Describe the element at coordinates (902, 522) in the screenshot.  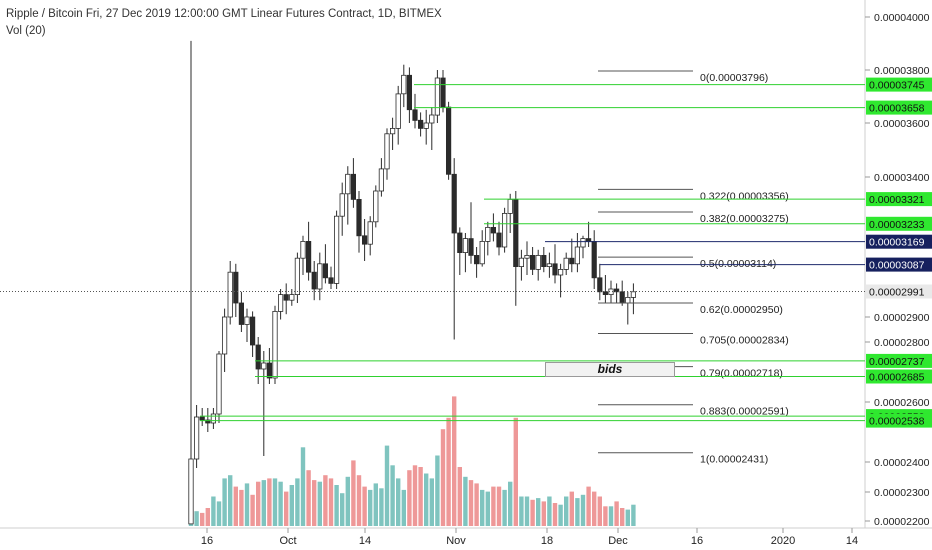
I see `price-tick-label: 0.00002200` at that location.